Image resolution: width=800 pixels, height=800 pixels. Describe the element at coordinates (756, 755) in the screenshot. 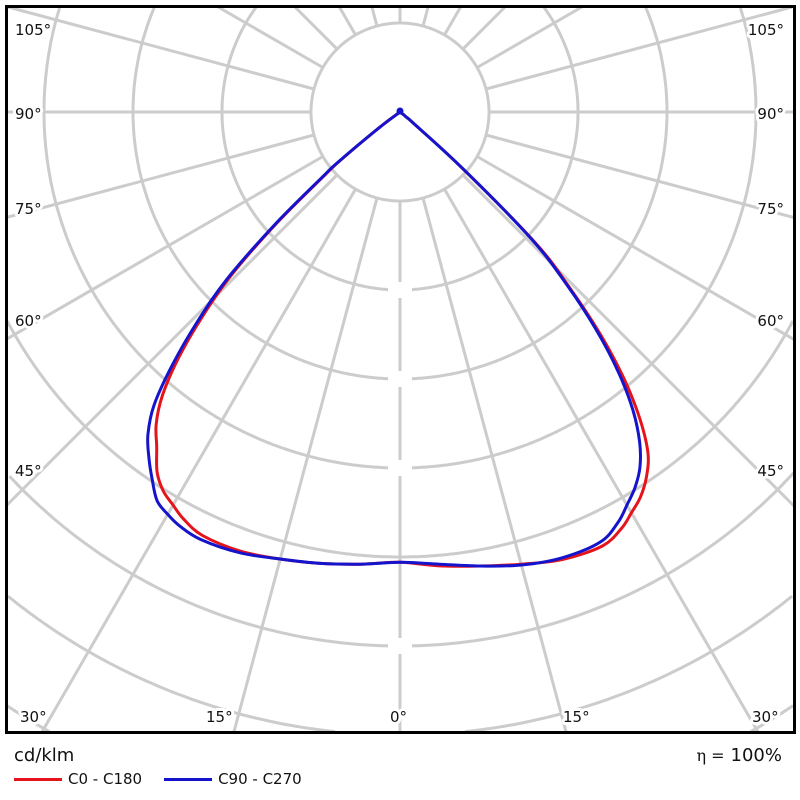

I see `efficiency-value: 100%` at that location.